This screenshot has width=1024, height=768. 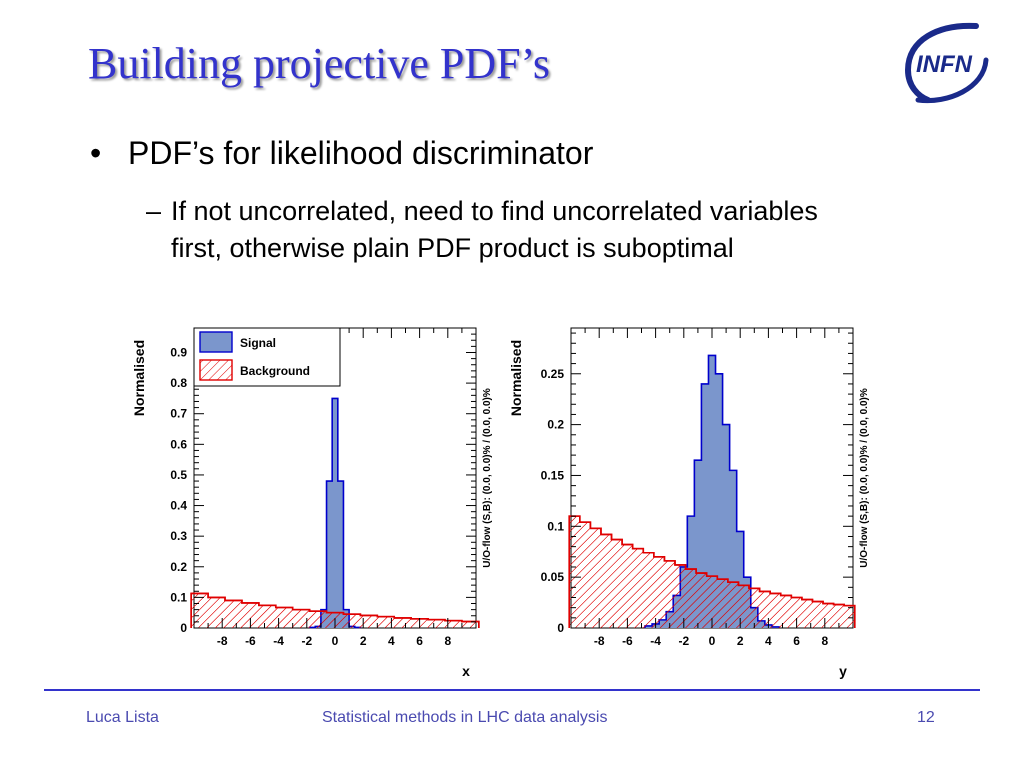 I want to click on y-tick-label: 0.4, so click(x=178, y=506).